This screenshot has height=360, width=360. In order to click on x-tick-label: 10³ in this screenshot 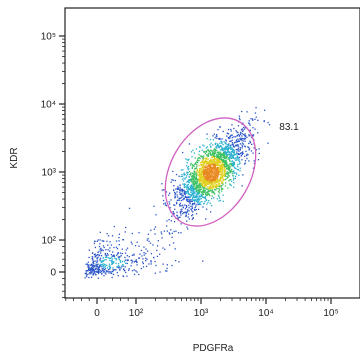, I will do `click(201, 313)`.